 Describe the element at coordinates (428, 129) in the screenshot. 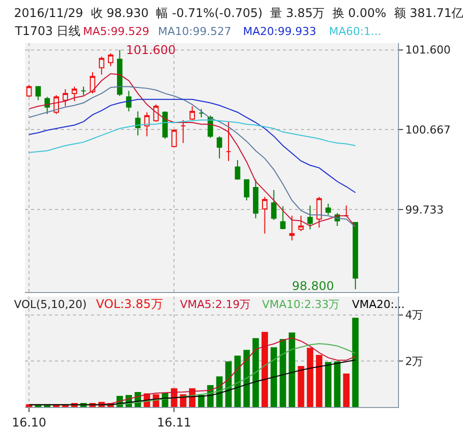

I see `y-tick-label: 100.667` at that location.